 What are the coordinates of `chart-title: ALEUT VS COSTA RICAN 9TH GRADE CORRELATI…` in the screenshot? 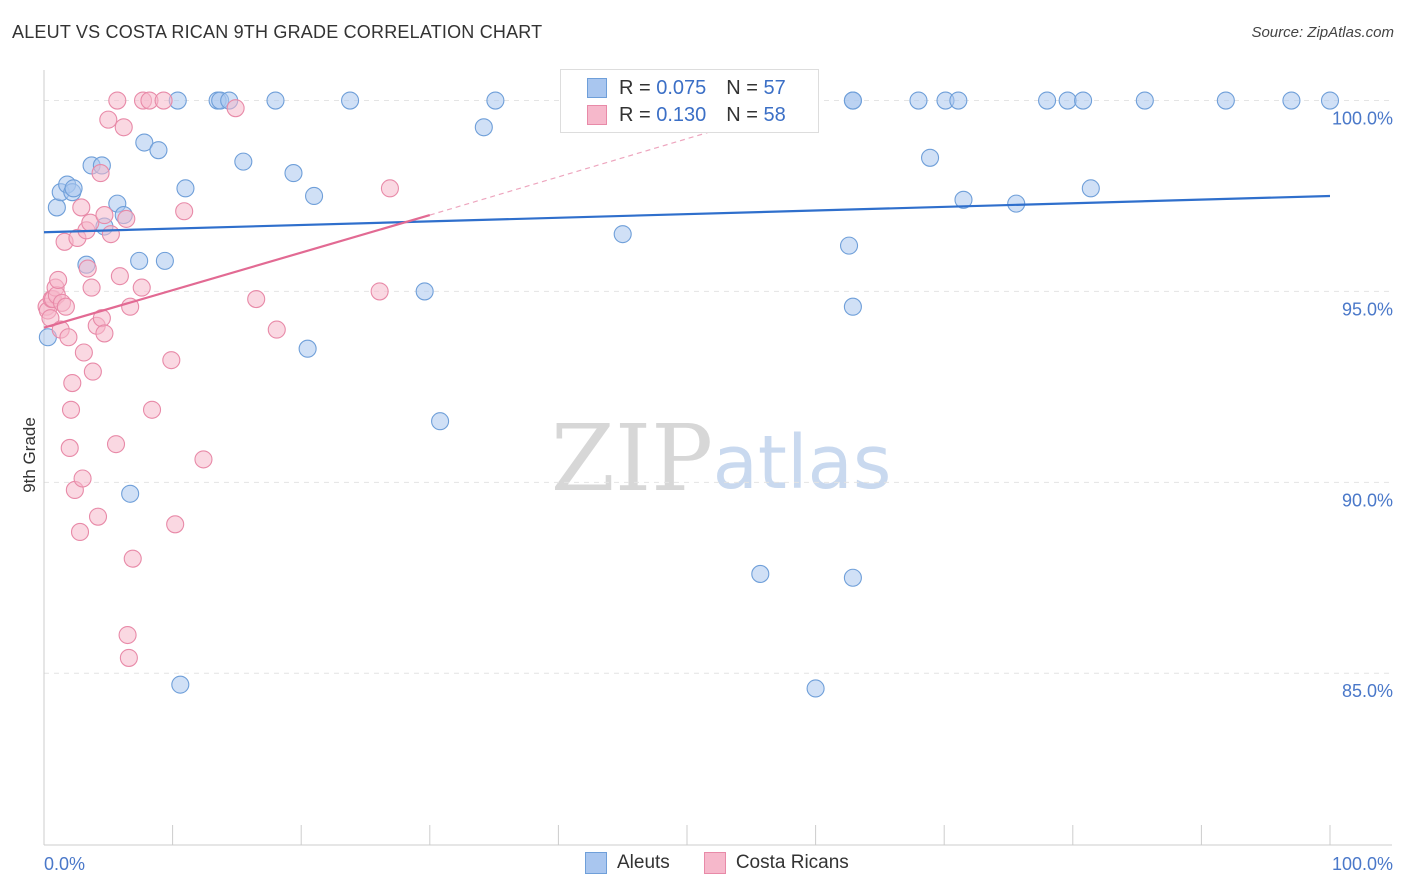 It's located at (277, 32).